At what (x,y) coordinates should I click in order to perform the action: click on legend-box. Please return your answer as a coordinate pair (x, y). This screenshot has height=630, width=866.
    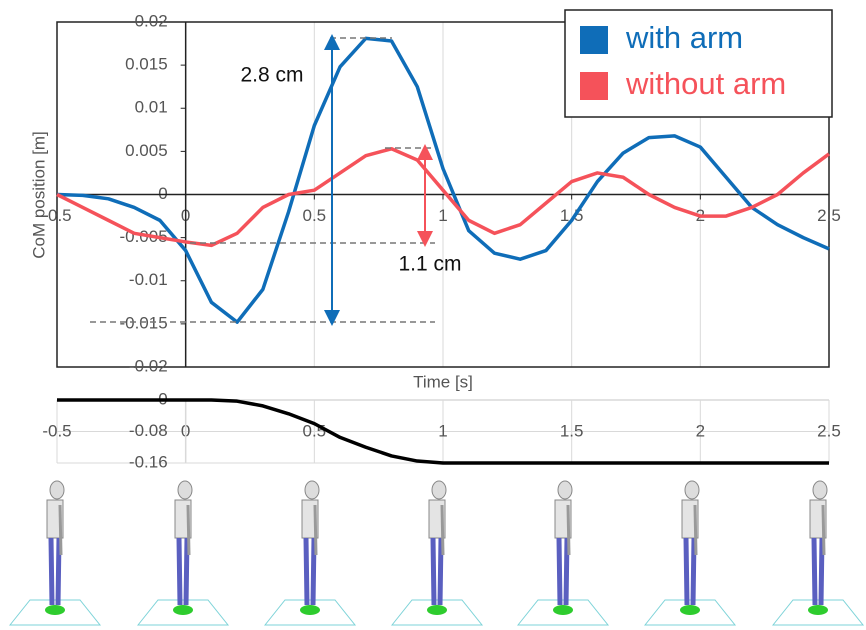
    Looking at the image, I should click on (698, 63).